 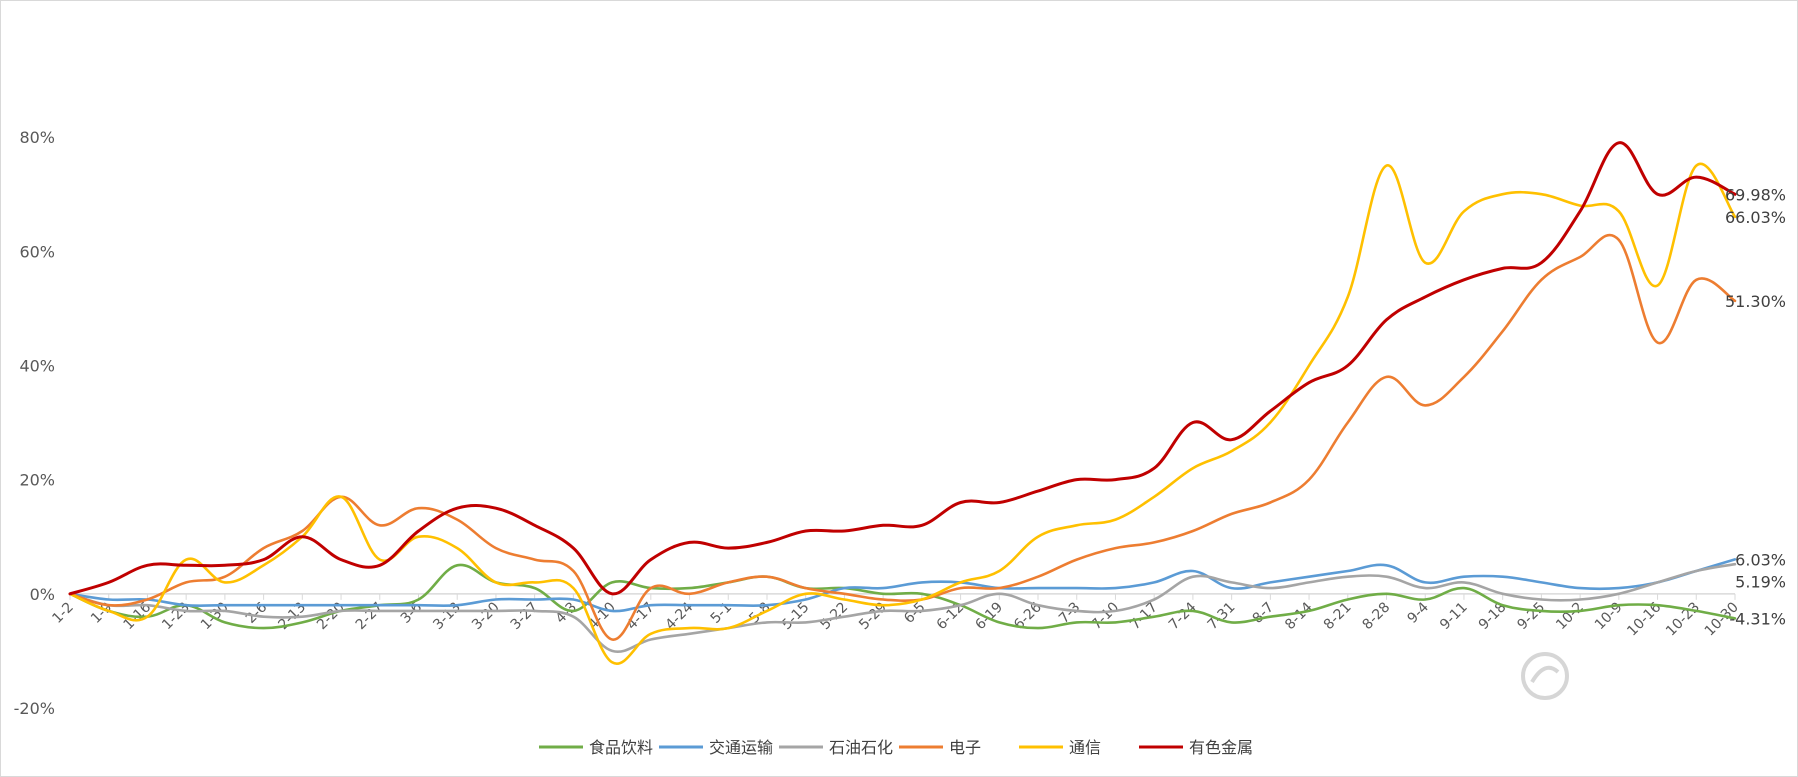 What do you see at coordinates (1755, 301) in the screenshot?
I see `end-value-label: 51.30%` at bounding box center [1755, 301].